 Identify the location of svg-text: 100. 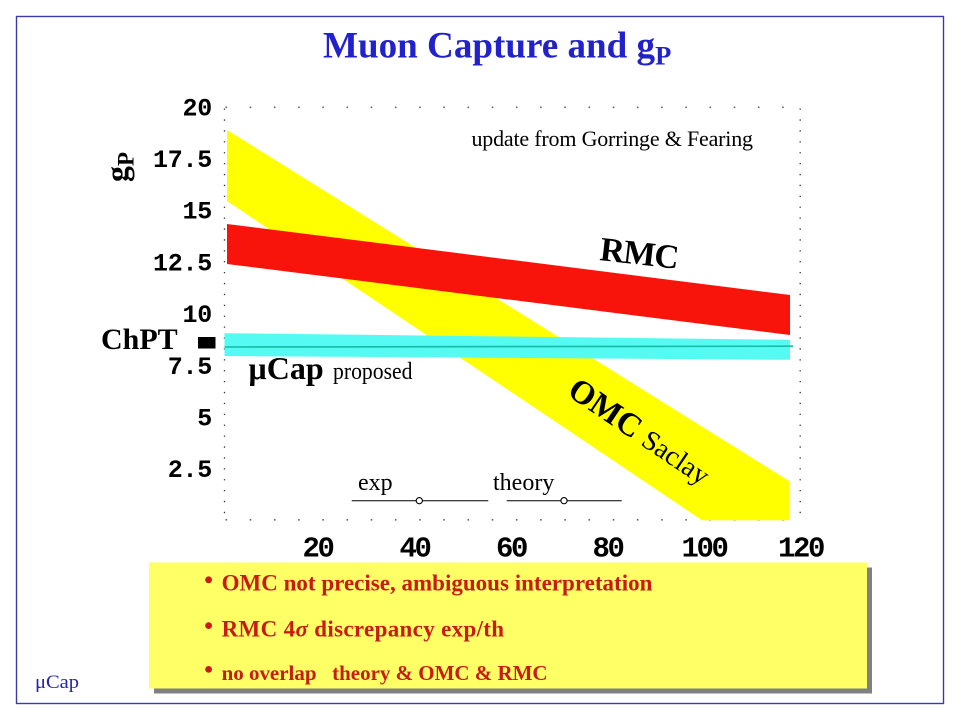
(704, 549).